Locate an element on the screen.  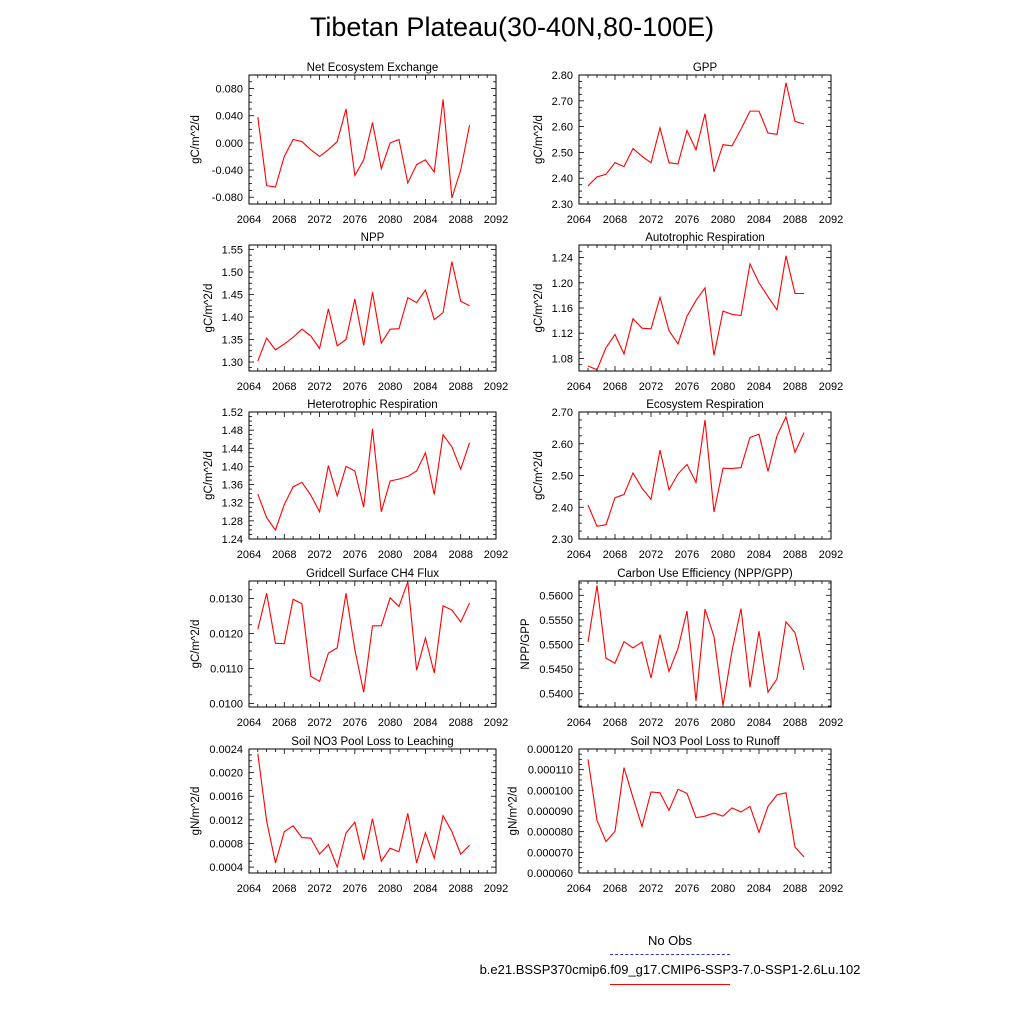
y-tick-label: 0.080 is located at coordinates (229, 90).